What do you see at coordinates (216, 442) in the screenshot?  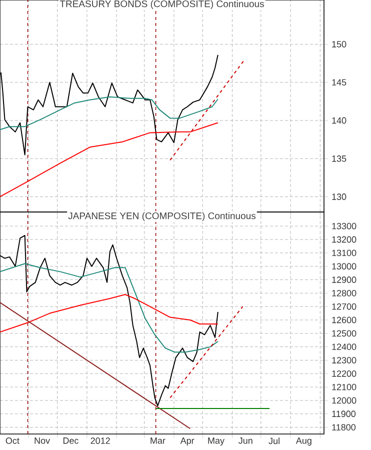 I see `x-tick-label: May` at bounding box center [216, 442].